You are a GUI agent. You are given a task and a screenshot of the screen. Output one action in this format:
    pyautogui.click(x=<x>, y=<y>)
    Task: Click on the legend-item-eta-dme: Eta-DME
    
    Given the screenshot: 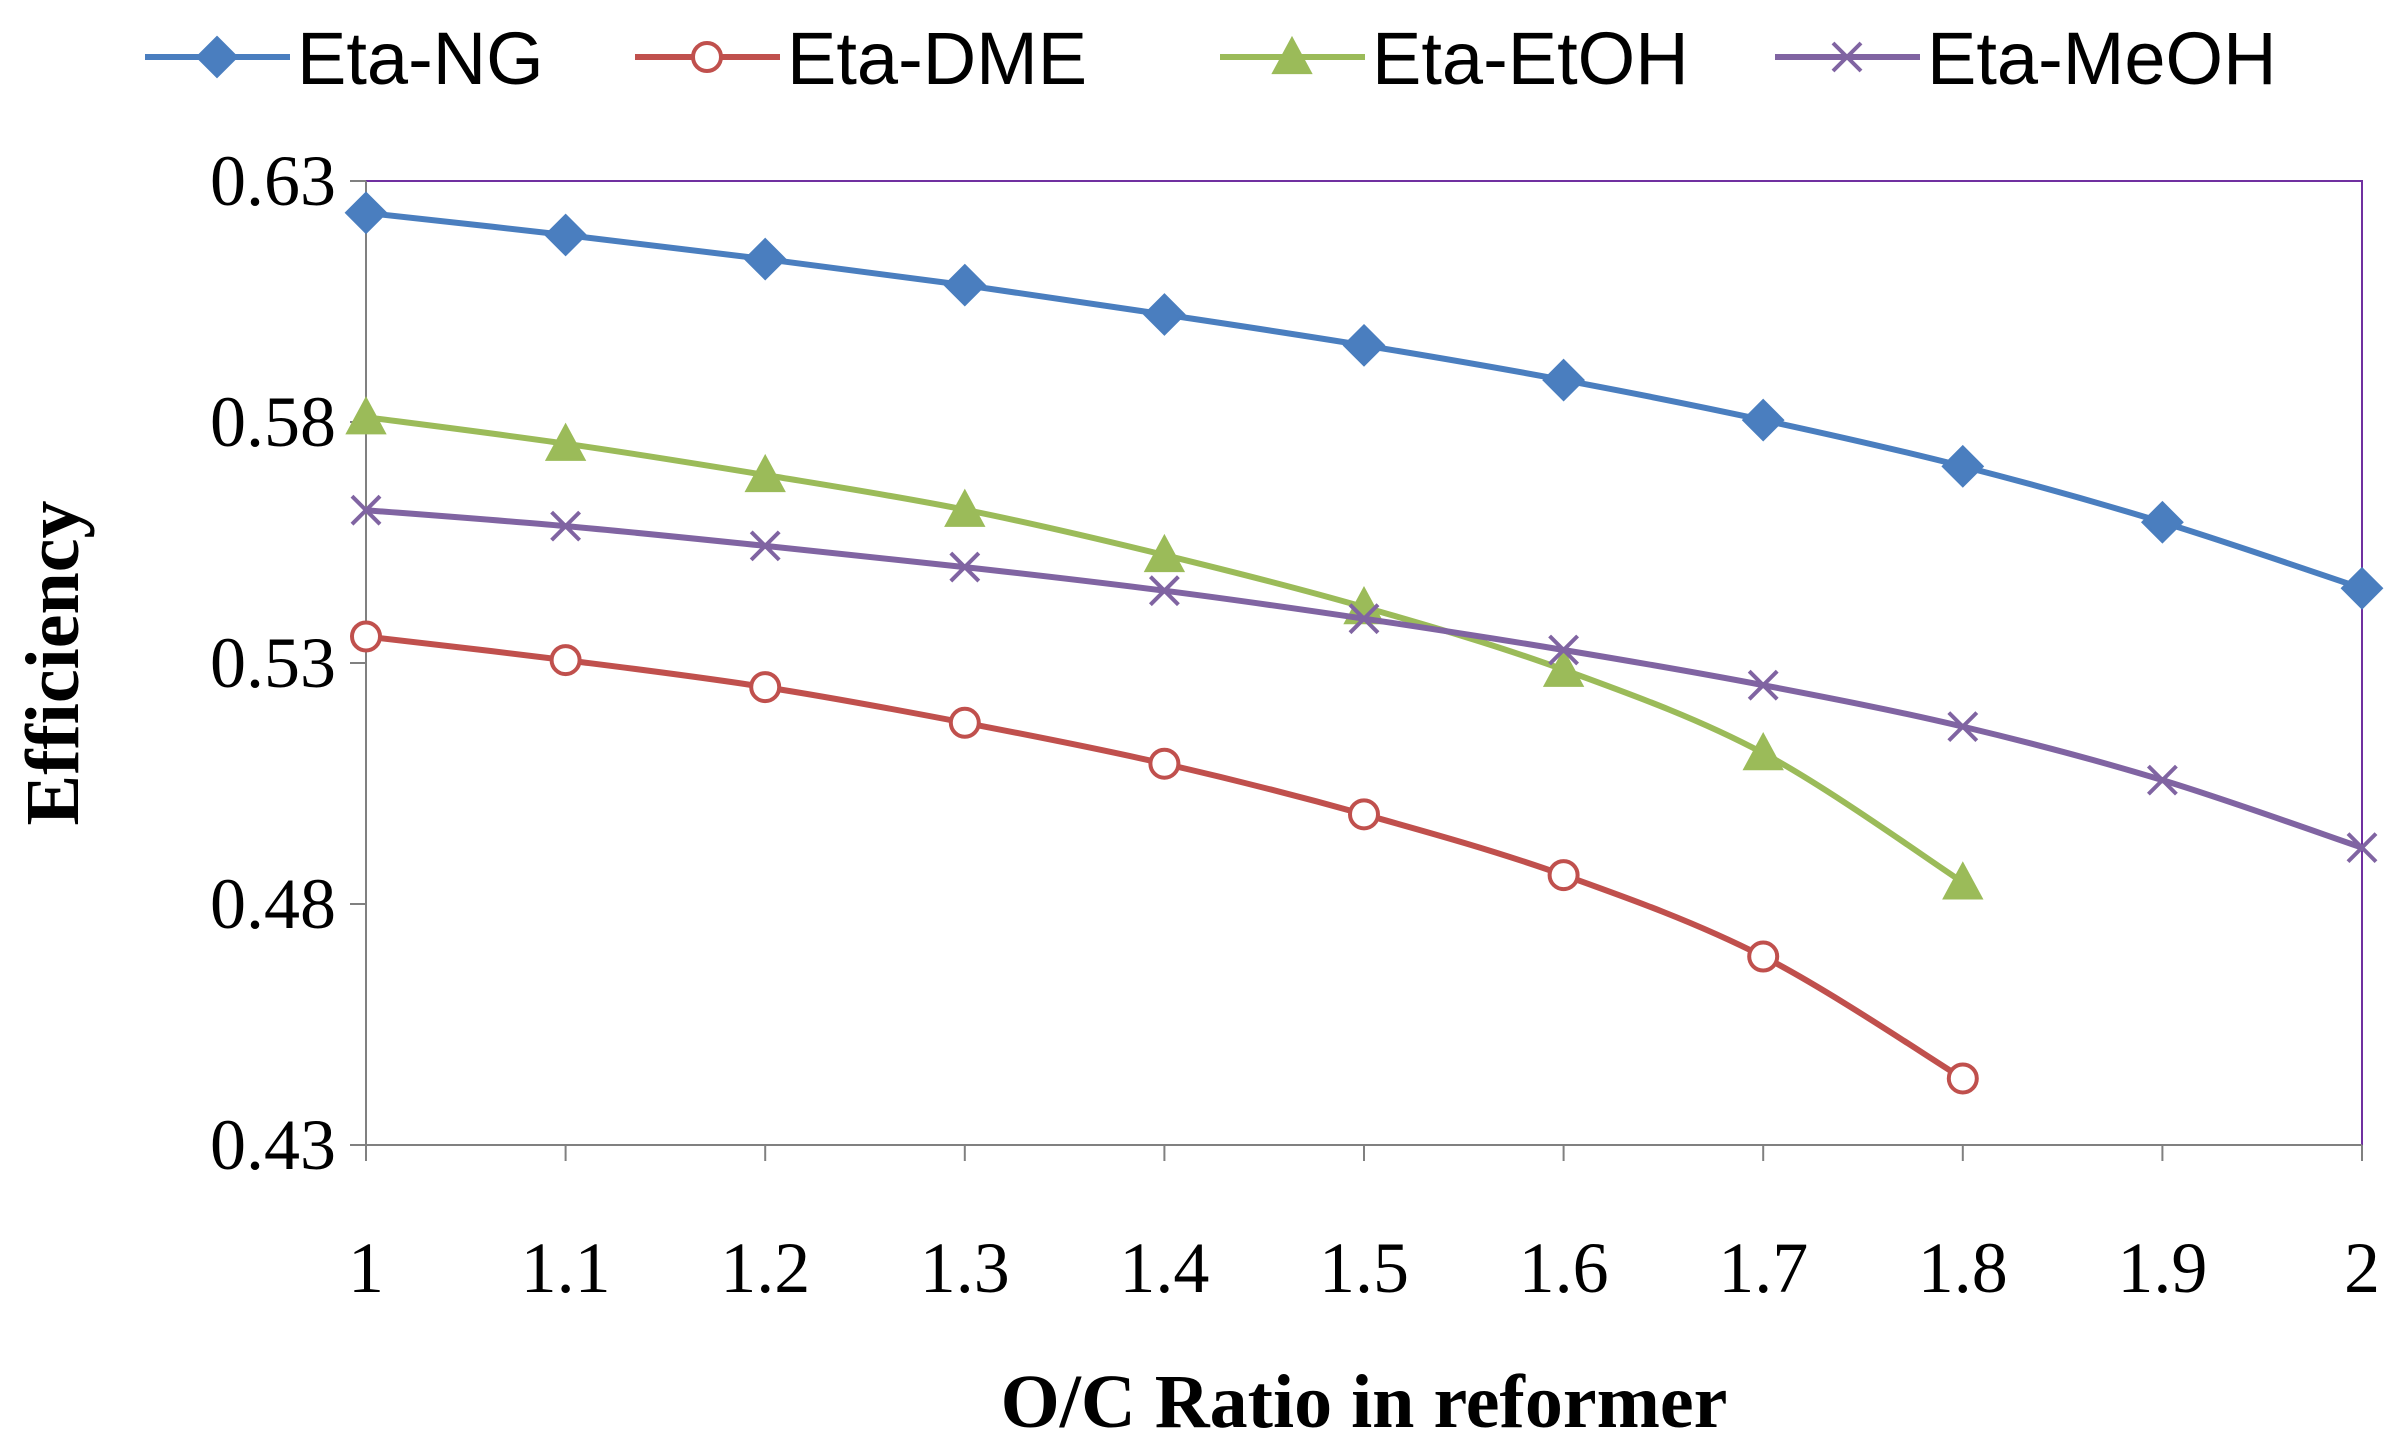 What is the action you would take?
    pyautogui.click(x=861, y=58)
    